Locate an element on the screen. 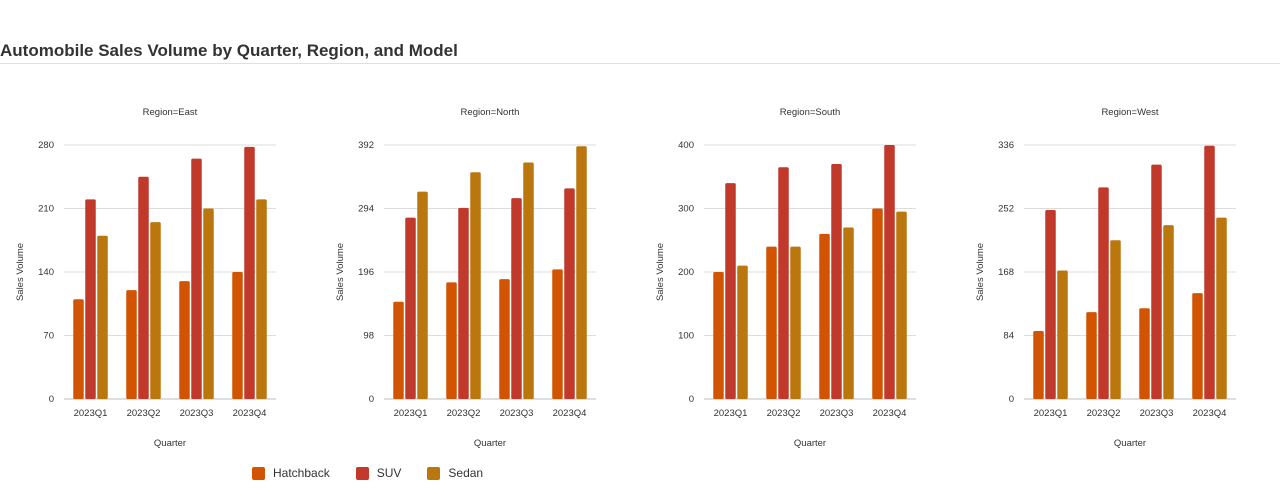  legend-label-sedan: Sedan is located at coordinates (466, 473).